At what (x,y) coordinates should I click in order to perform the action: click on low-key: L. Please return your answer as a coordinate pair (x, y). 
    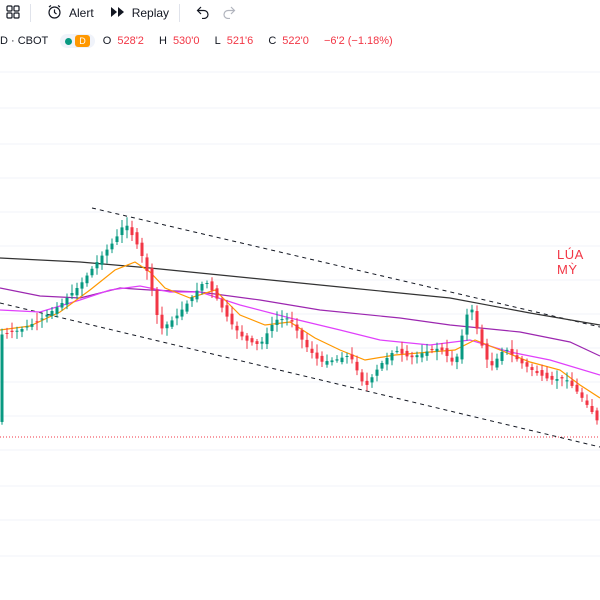
    Looking at the image, I should click on (217, 41).